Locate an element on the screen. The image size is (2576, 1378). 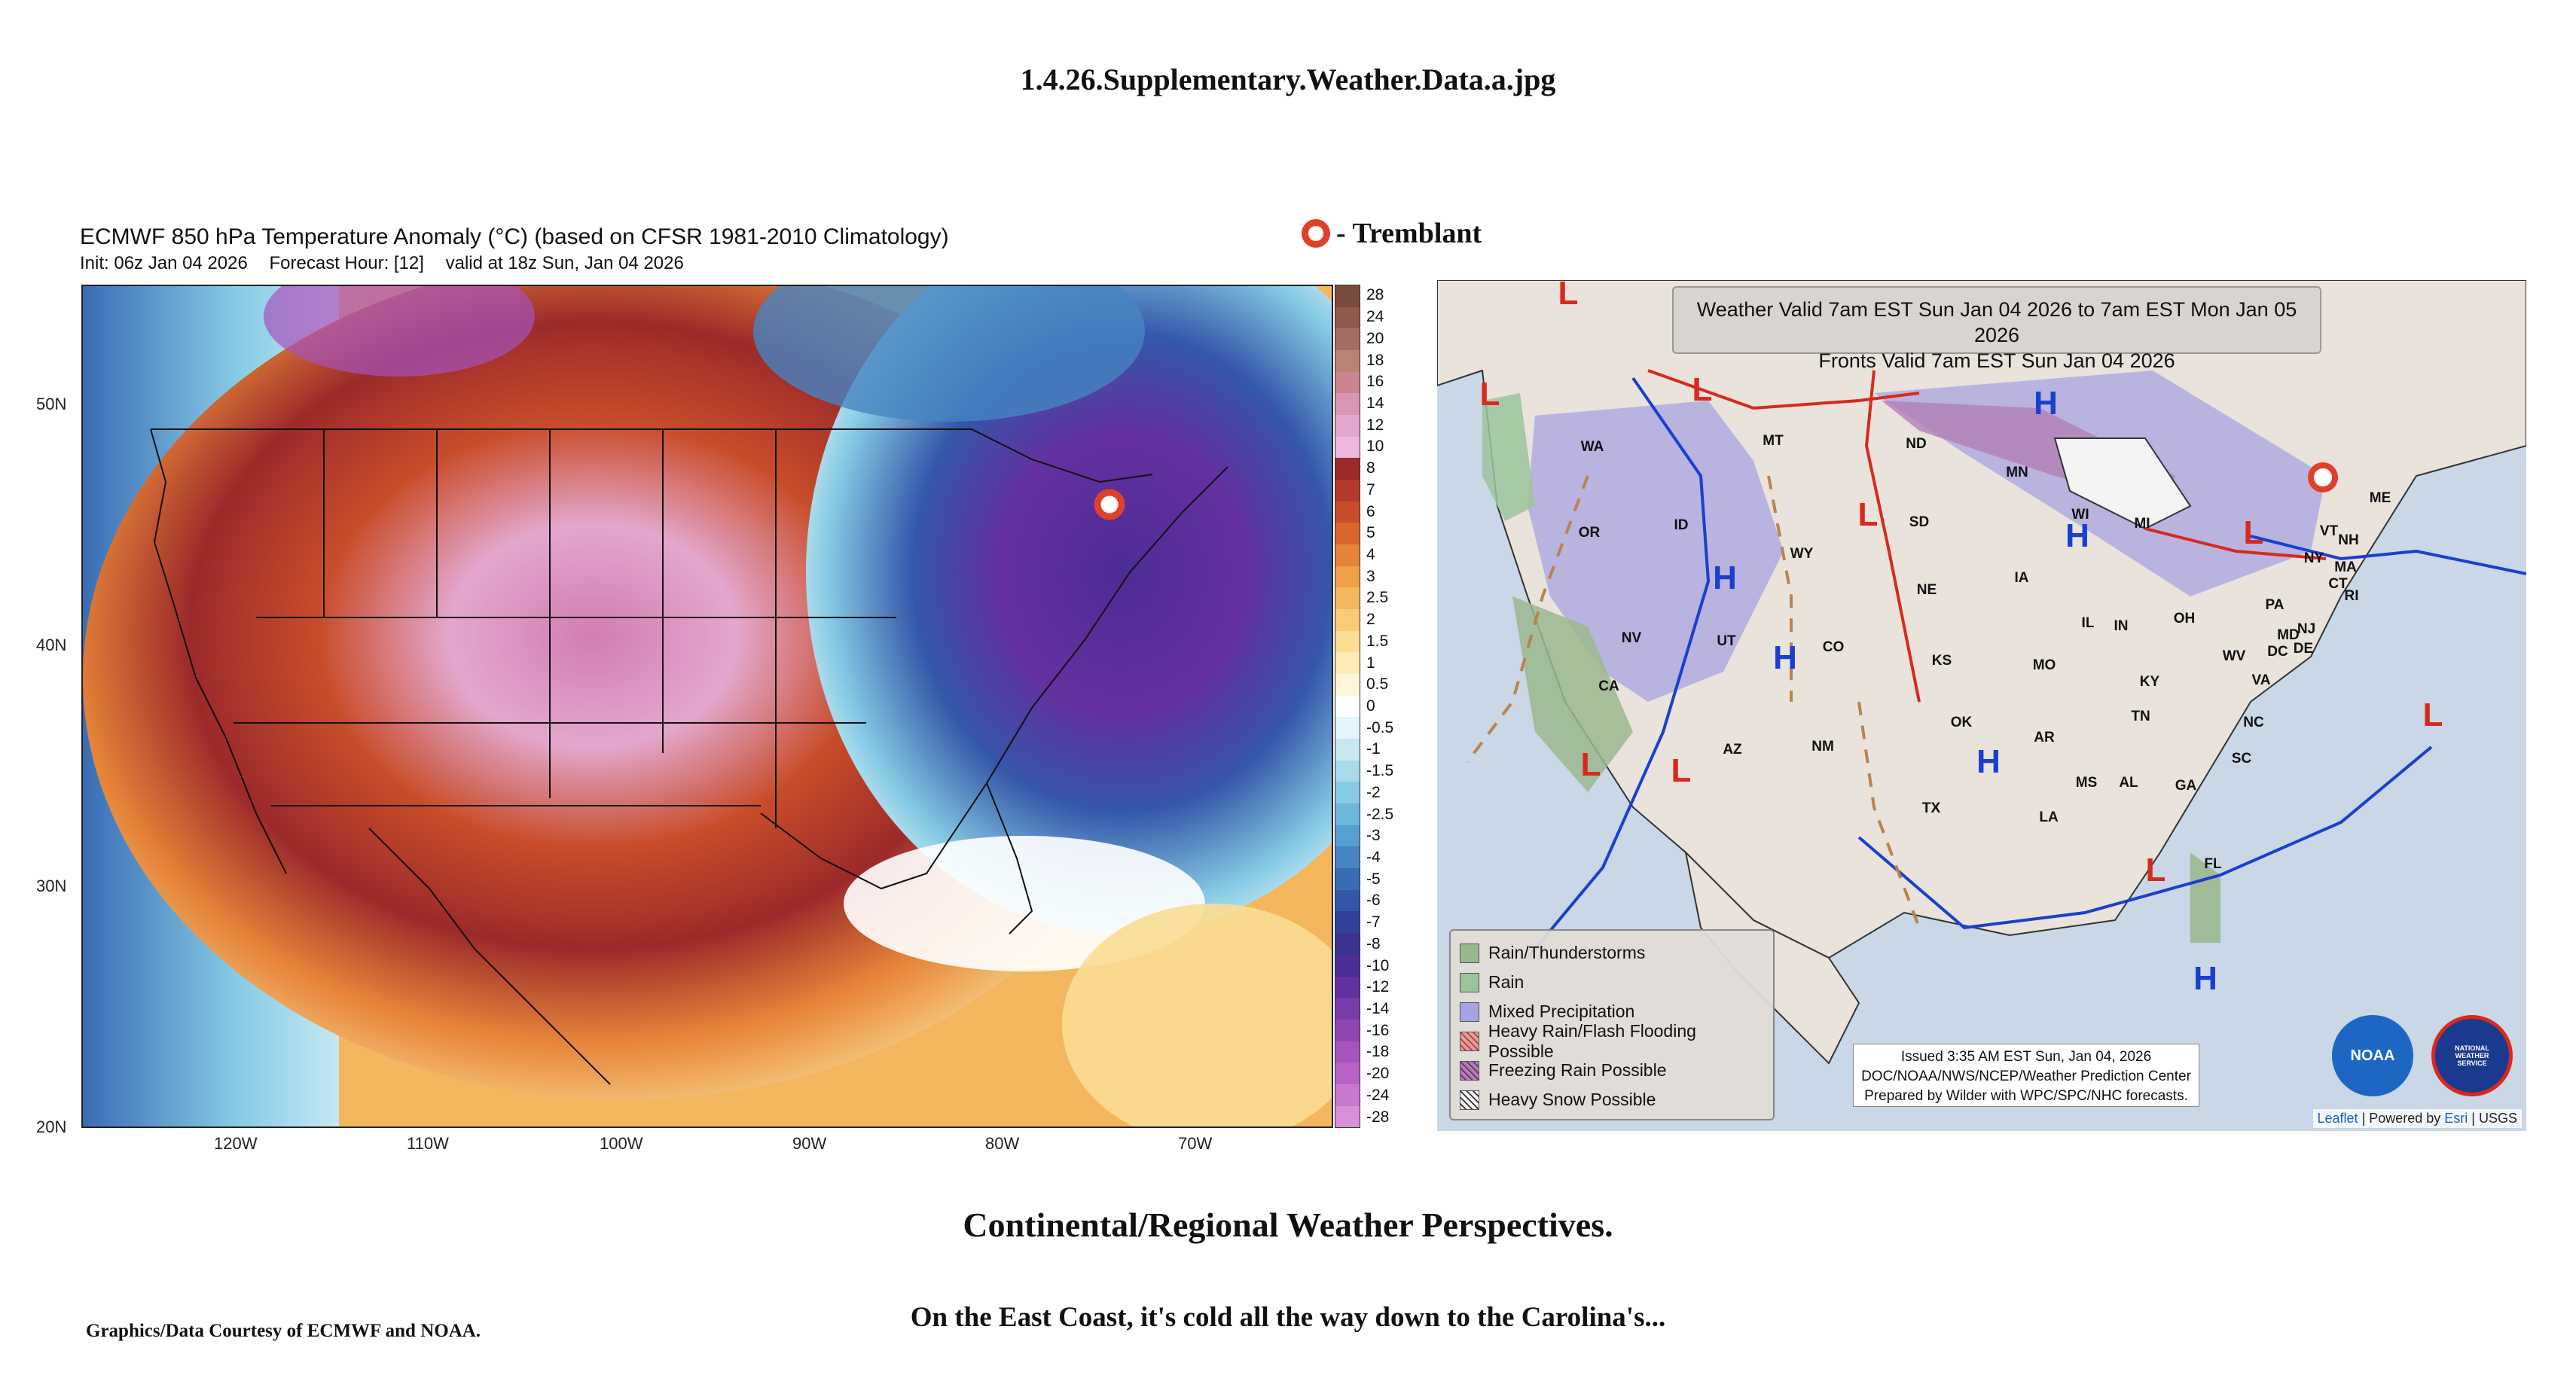
state-label: ID is located at coordinates (1681, 525).